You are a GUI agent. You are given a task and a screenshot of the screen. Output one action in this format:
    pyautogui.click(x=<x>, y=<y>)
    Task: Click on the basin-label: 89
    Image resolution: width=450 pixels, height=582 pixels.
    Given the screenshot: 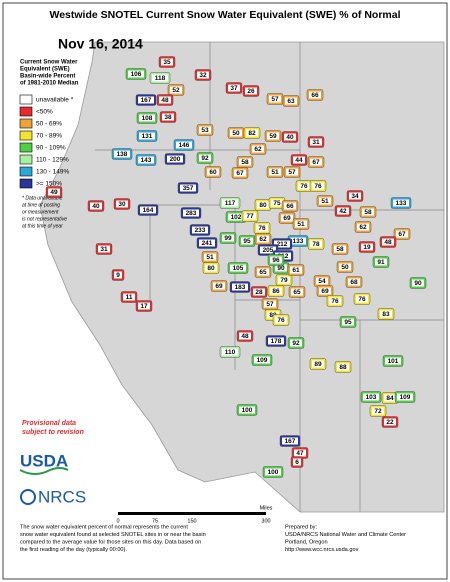 What is the action you would take?
    pyautogui.click(x=318, y=364)
    